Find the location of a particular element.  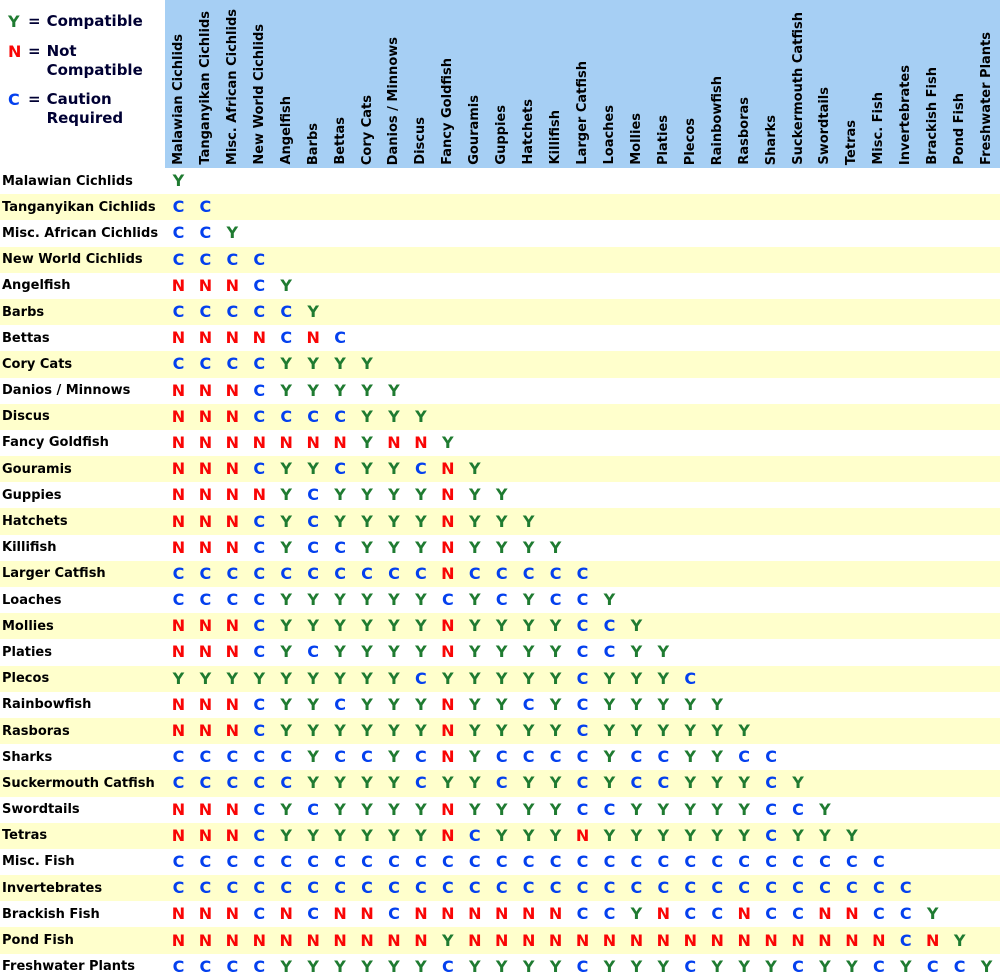

column-header: Platies is located at coordinates (663, 84).